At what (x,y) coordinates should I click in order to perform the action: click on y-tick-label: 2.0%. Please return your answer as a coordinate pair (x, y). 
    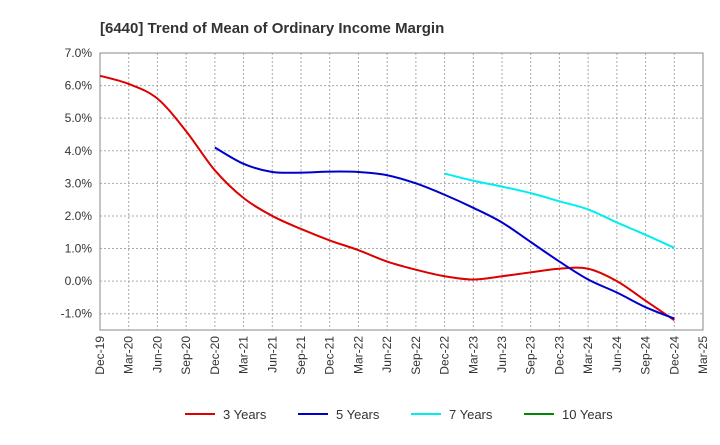
    Looking at the image, I should click on (79, 216).